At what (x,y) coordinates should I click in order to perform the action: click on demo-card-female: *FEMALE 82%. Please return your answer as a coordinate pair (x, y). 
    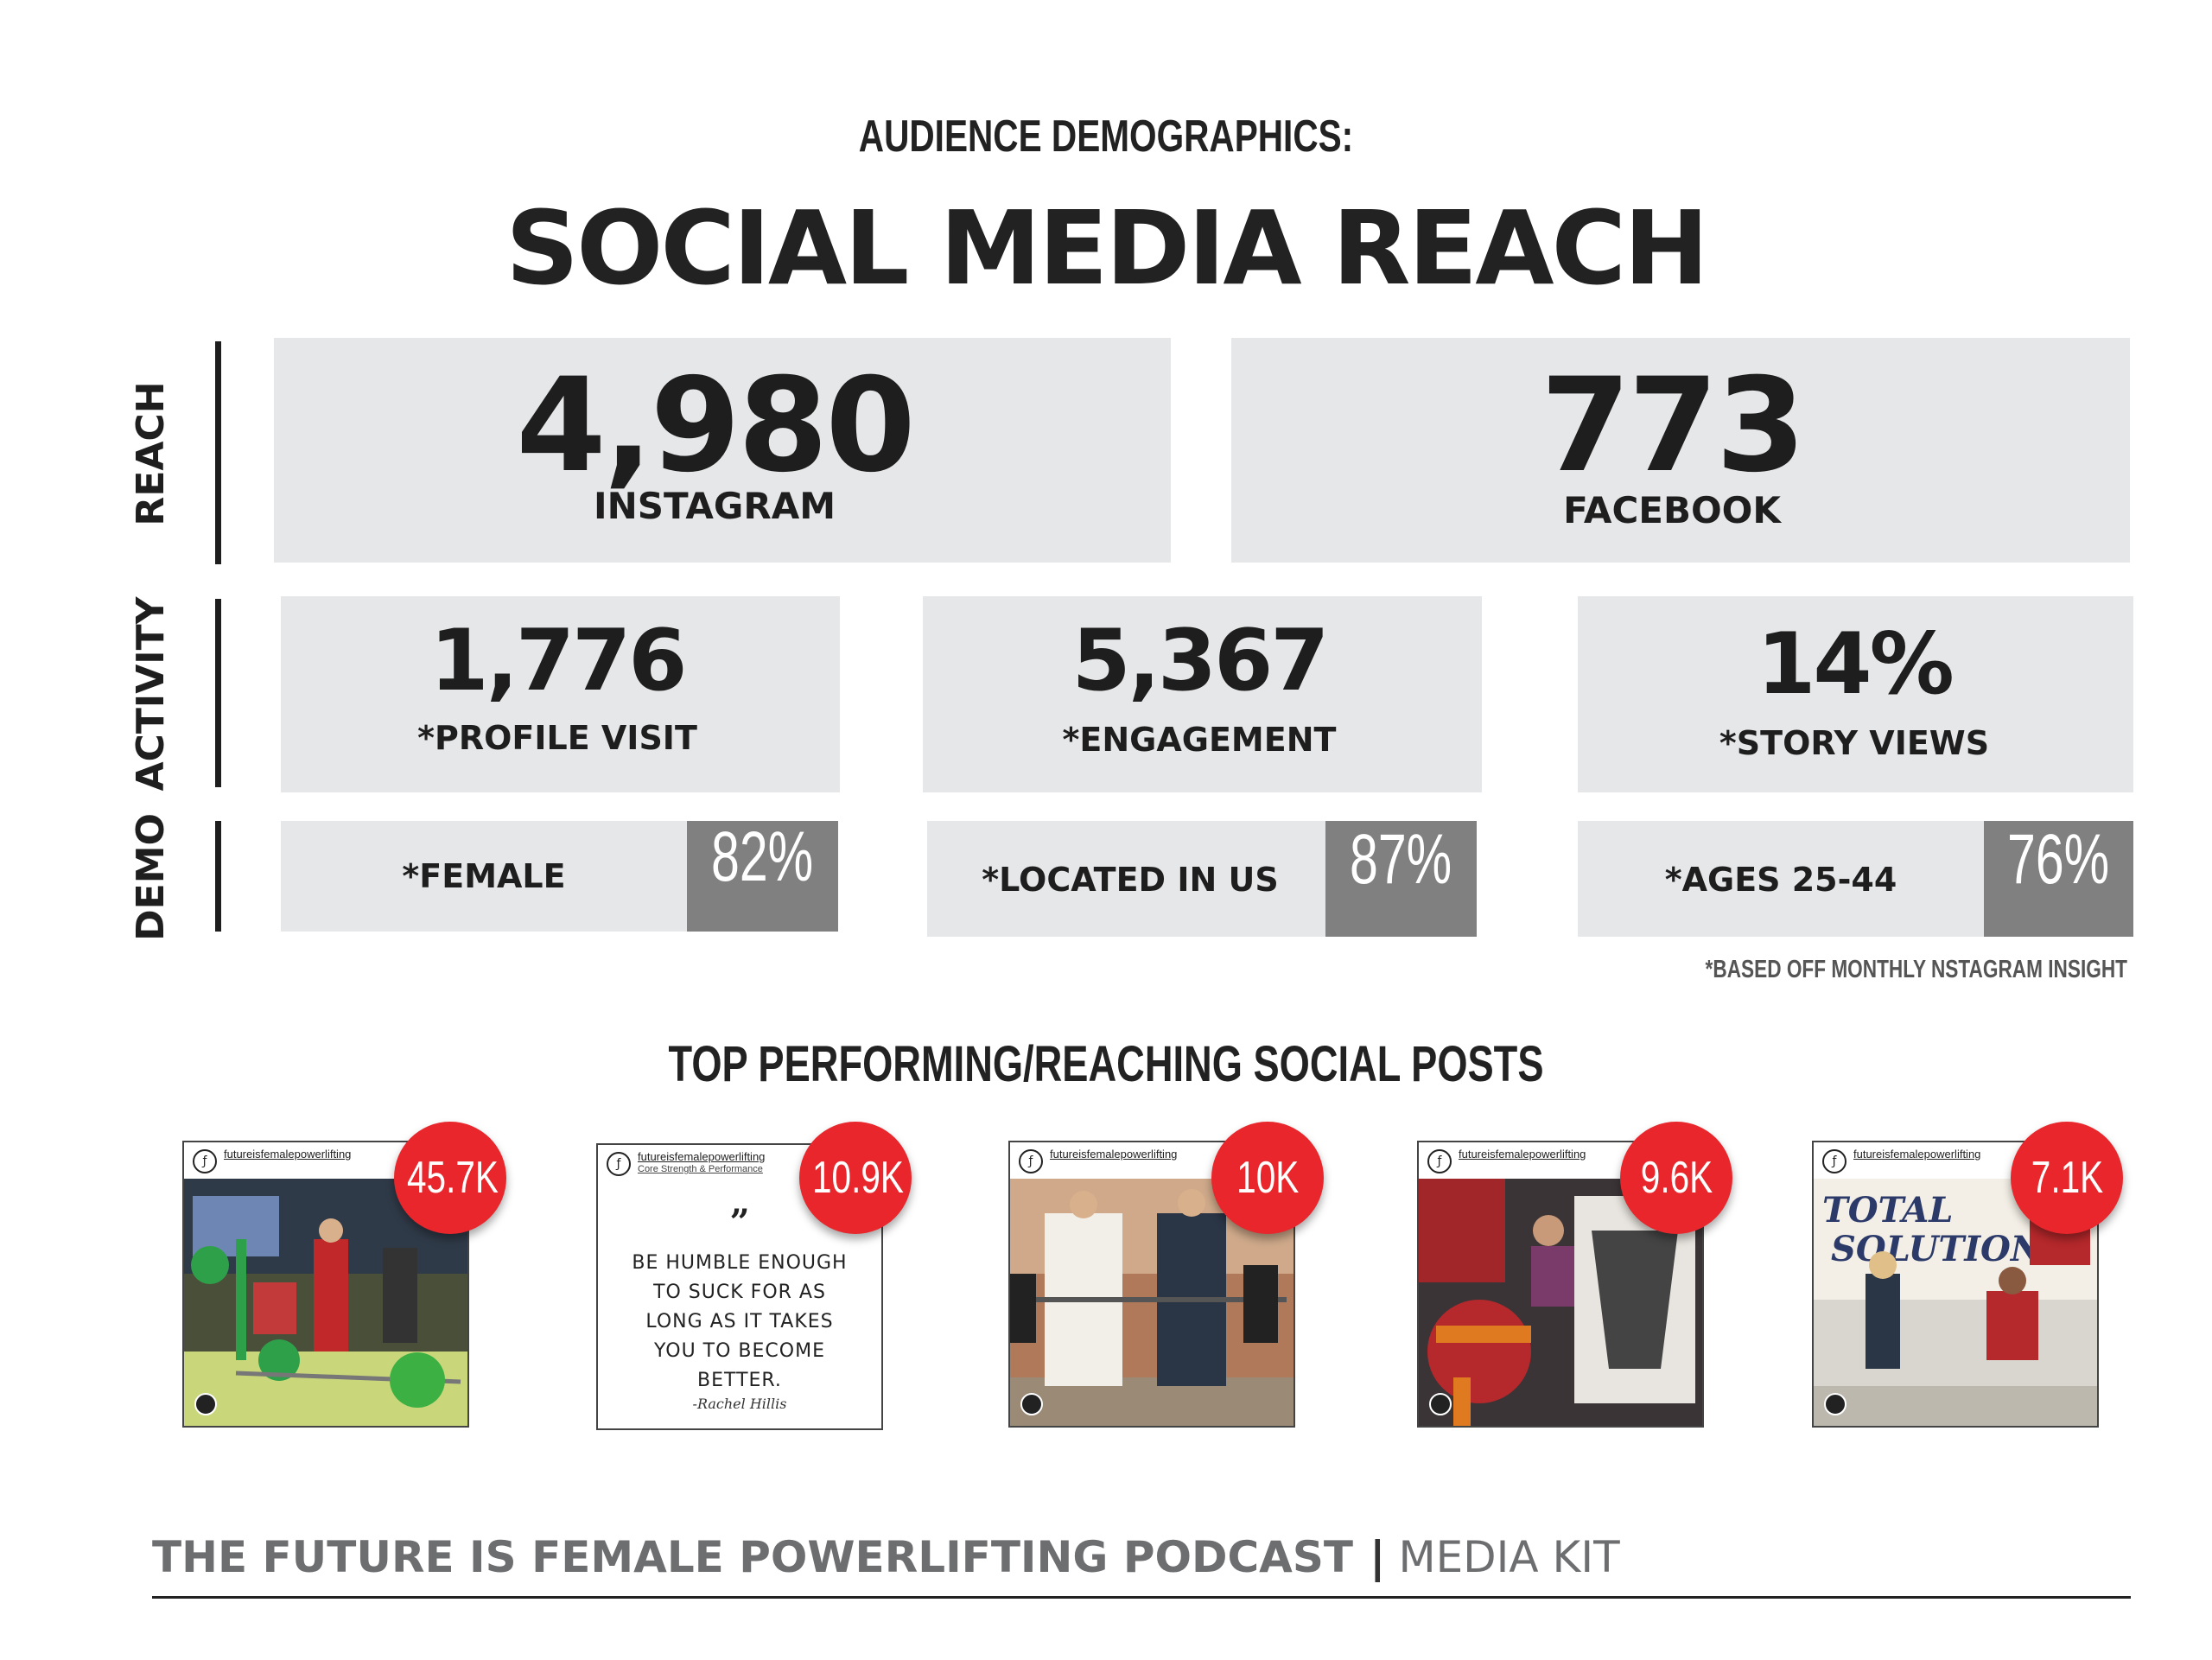
    Looking at the image, I should click on (559, 876).